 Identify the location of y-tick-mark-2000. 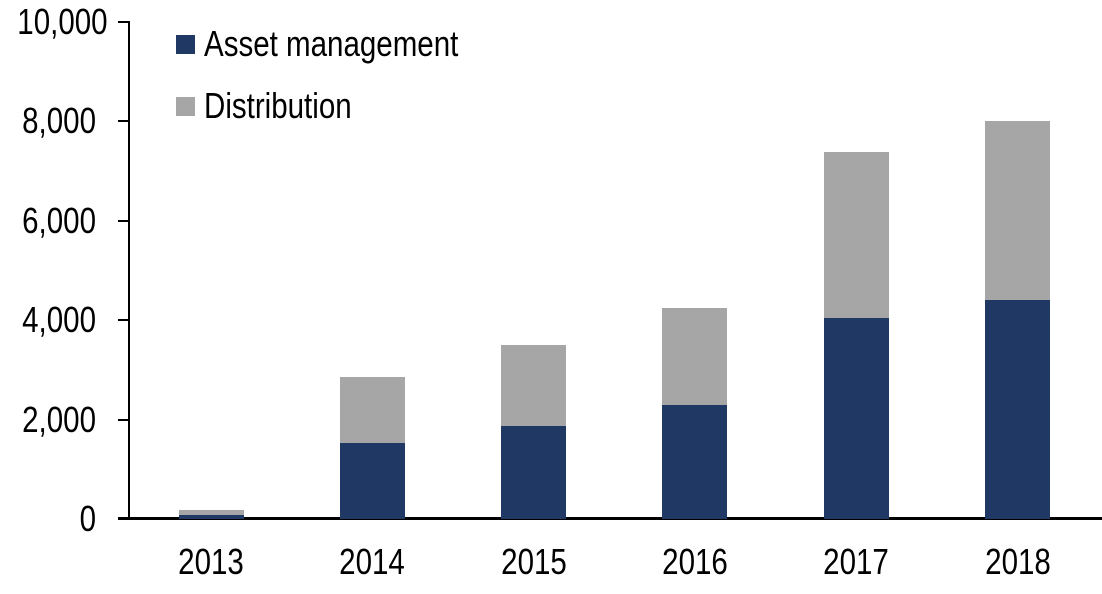
(123, 419).